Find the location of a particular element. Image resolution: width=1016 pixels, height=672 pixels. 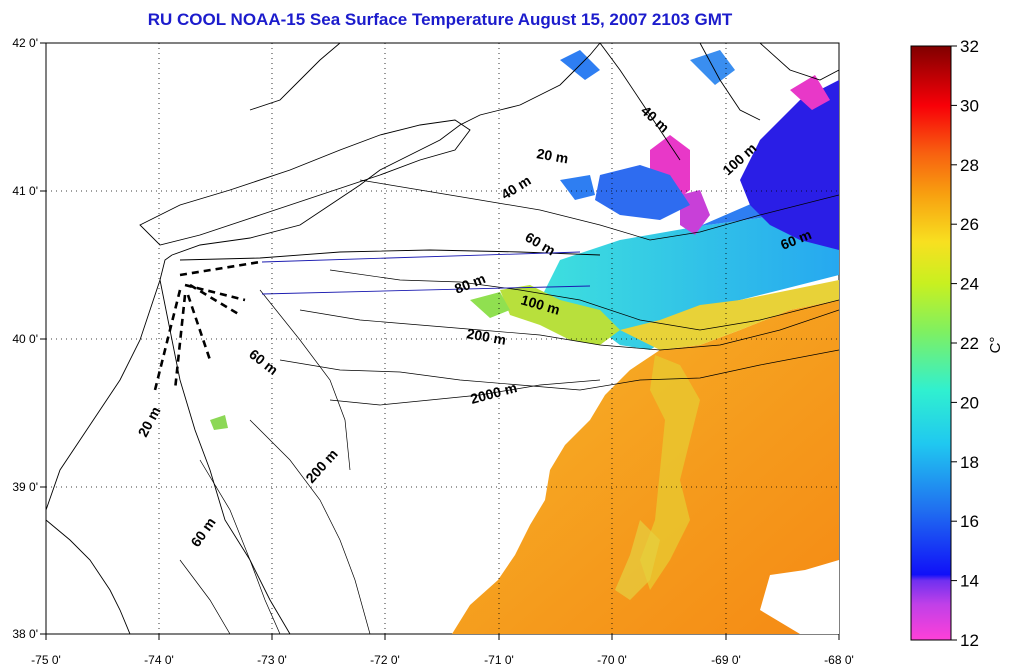

lat-label: 38 0' is located at coordinates (25, 634).